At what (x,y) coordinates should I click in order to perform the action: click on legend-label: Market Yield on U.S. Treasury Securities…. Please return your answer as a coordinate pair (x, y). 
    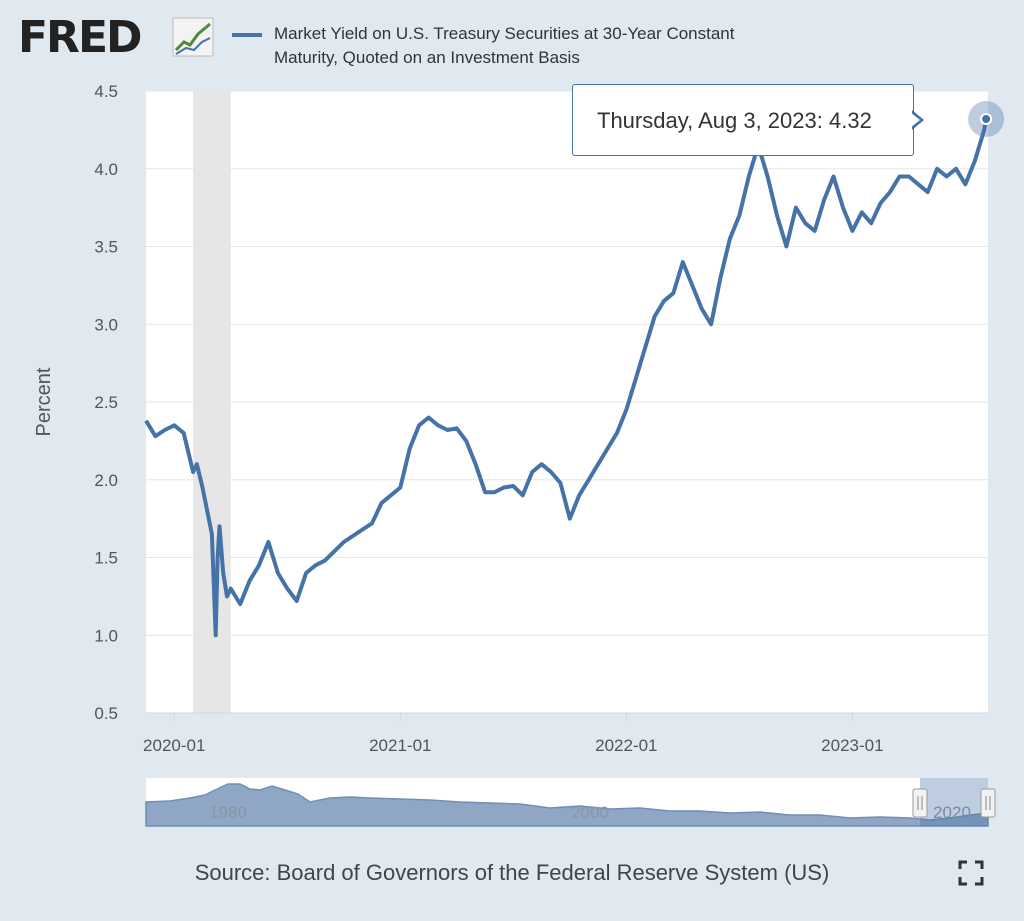
    Looking at the image, I should click on (504, 46).